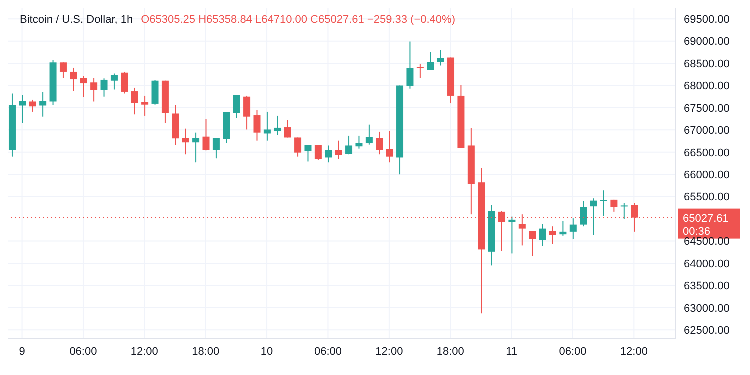  Describe the element at coordinates (707, 86) in the screenshot. I see `y-tick-label: 68000.00` at that location.